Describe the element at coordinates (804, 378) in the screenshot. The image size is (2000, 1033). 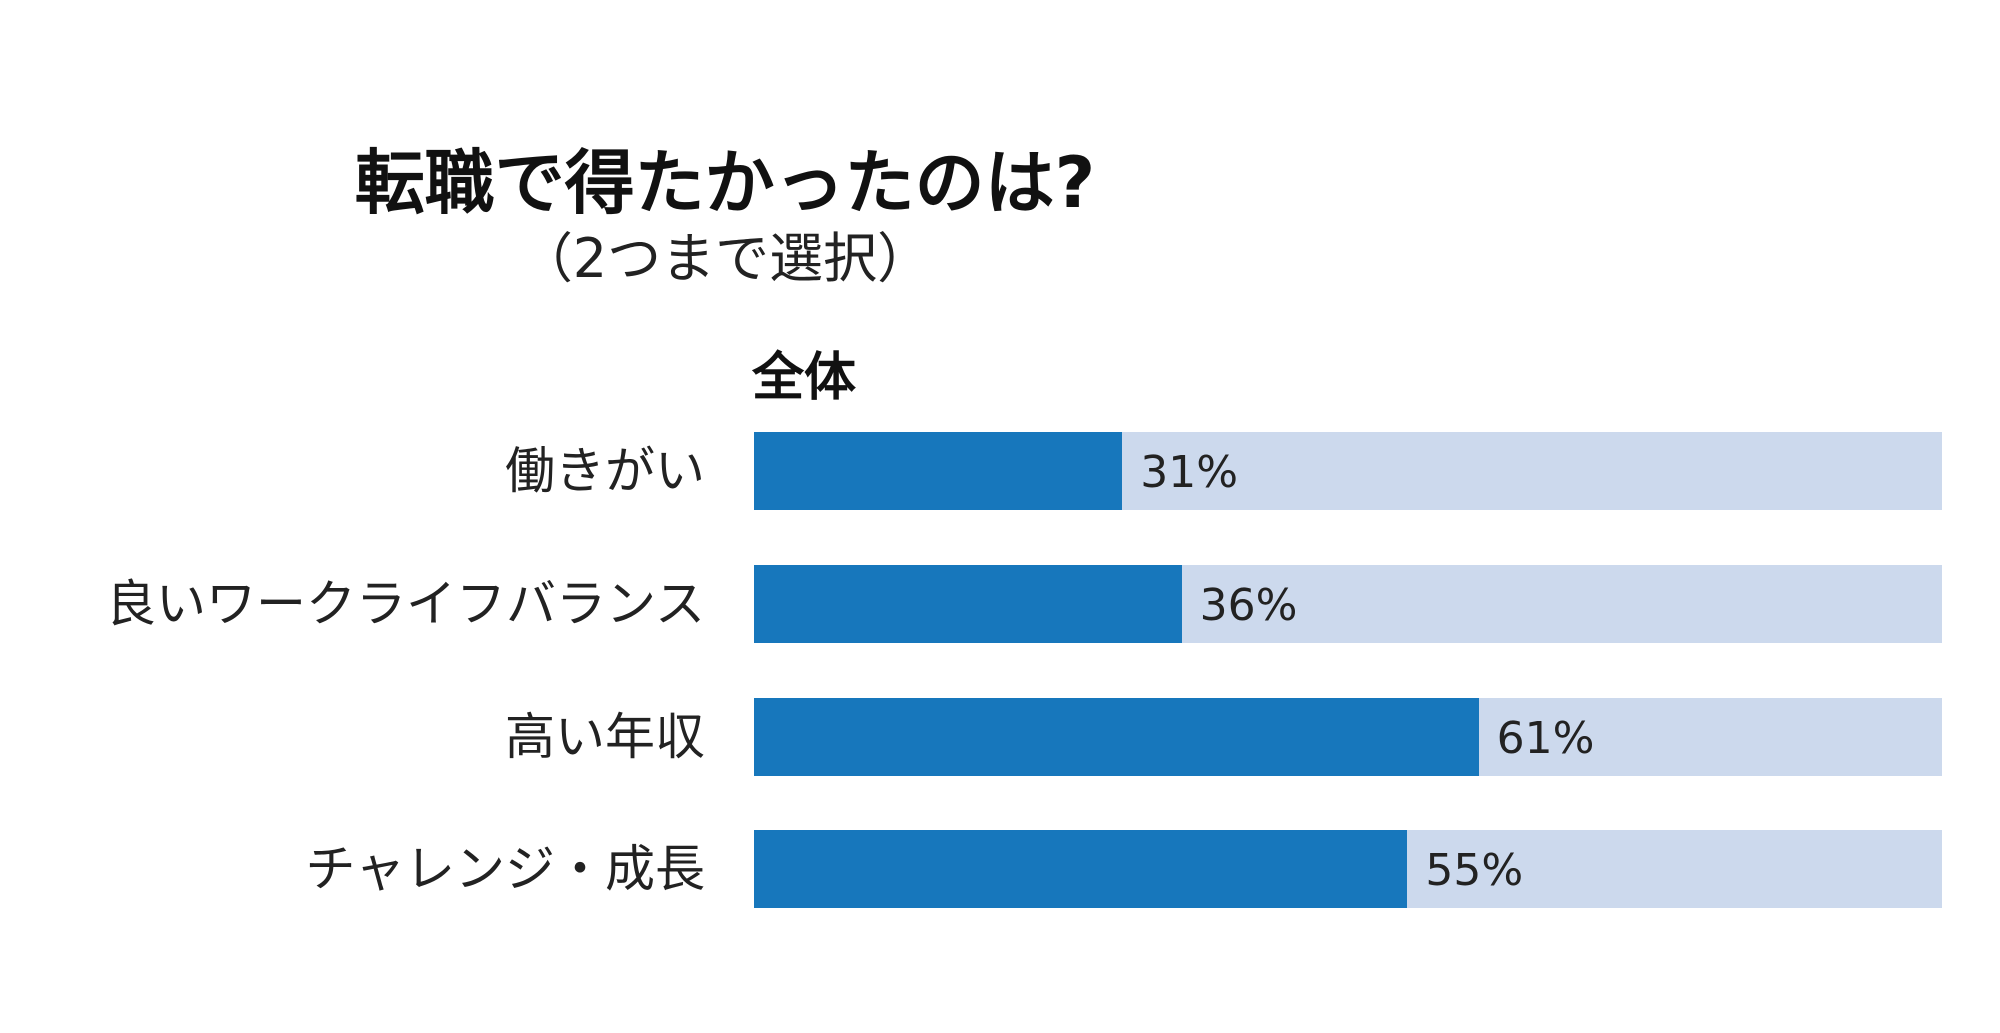
I see `group-label: 全体` at that location.